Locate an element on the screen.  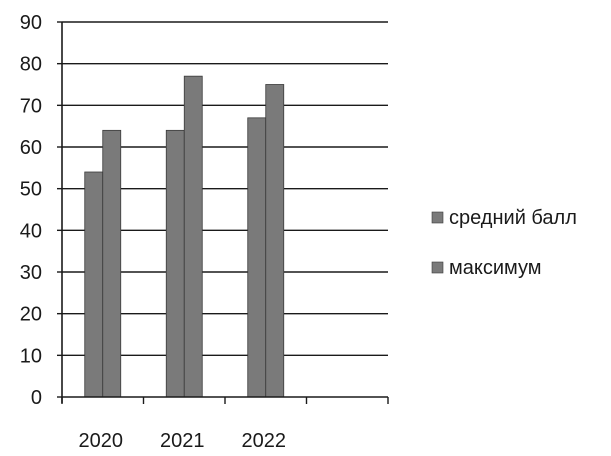
bar-maximum-2020 is located at coordinates (112, 263).